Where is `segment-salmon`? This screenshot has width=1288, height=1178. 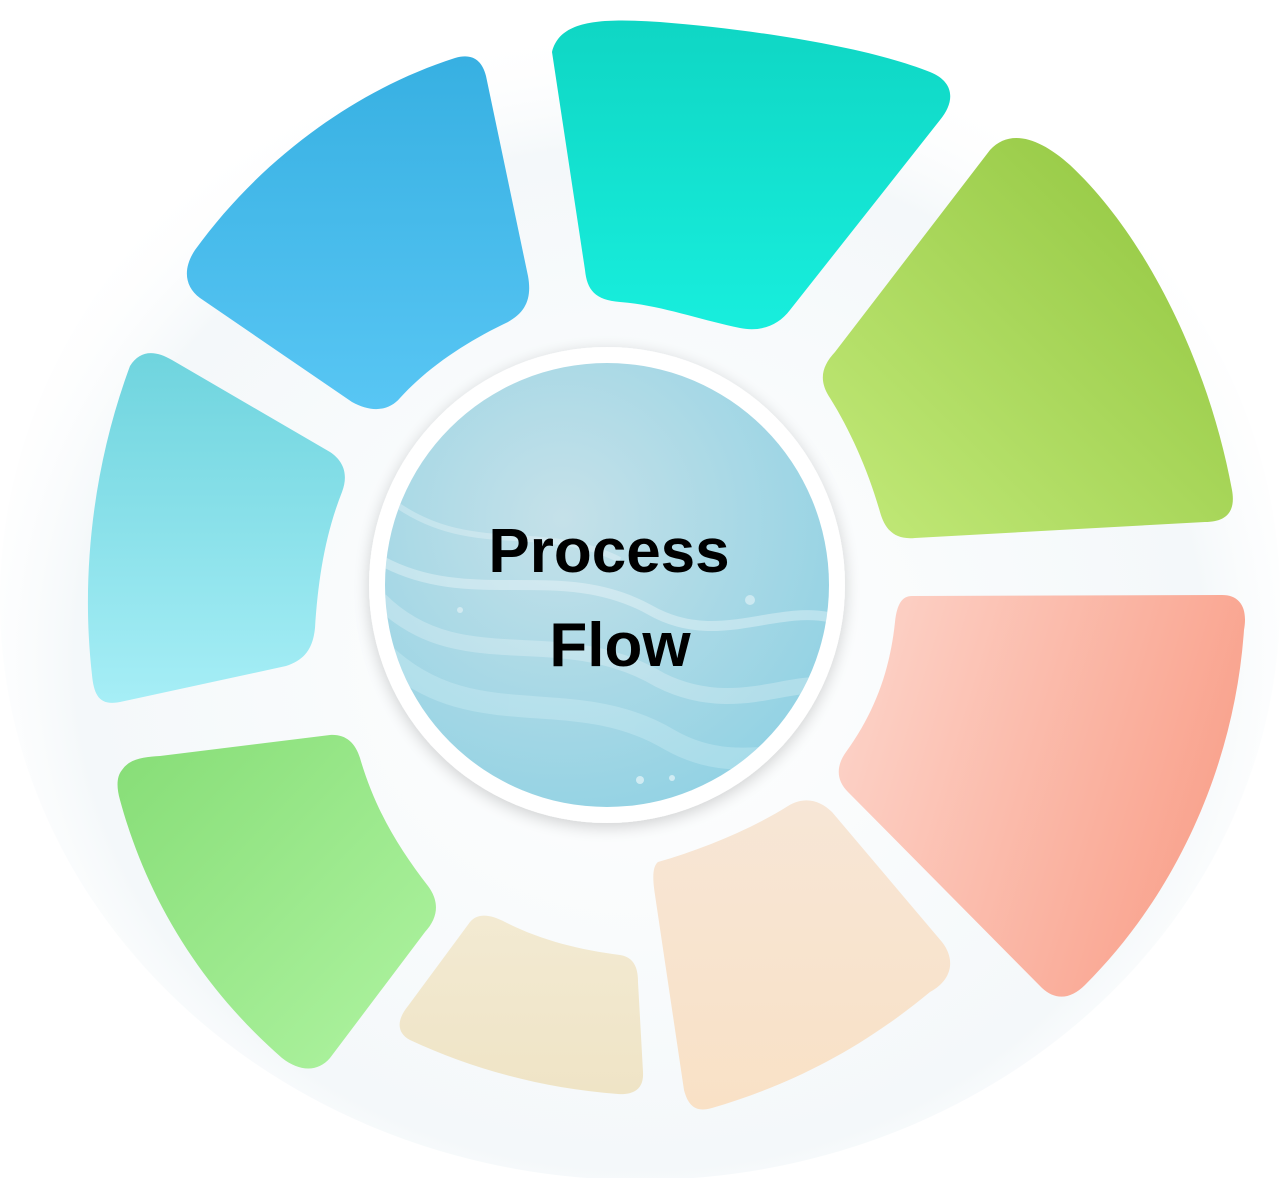 segment-salmon is located at coordinates (1042, 796).